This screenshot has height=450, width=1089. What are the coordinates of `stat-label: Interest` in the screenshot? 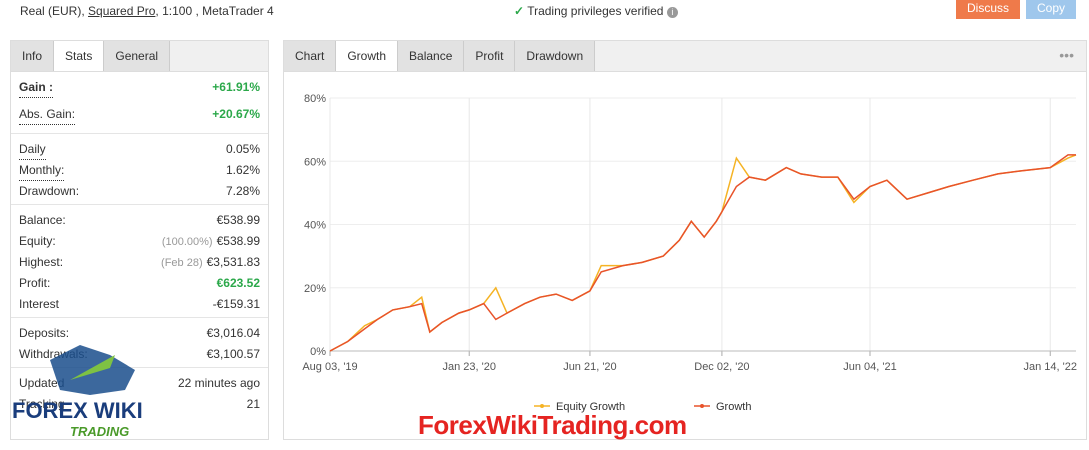 It's located at (39, 304).